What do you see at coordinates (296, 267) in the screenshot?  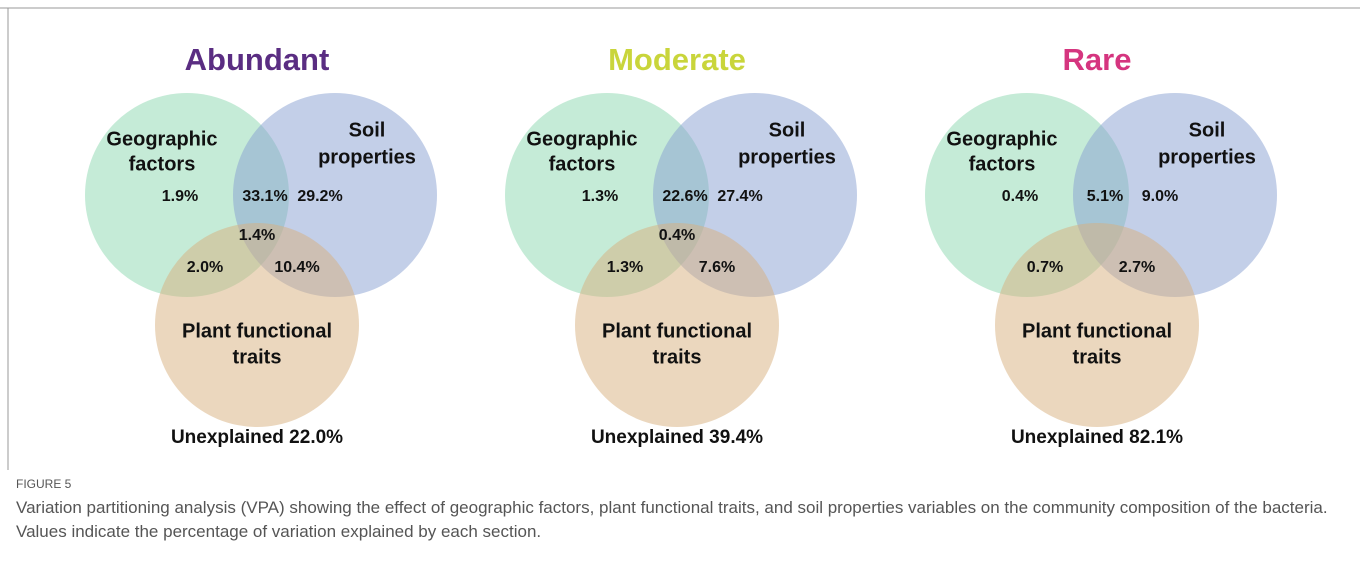 I see `region-value: 10.4%` at bounding box center [296, 267].